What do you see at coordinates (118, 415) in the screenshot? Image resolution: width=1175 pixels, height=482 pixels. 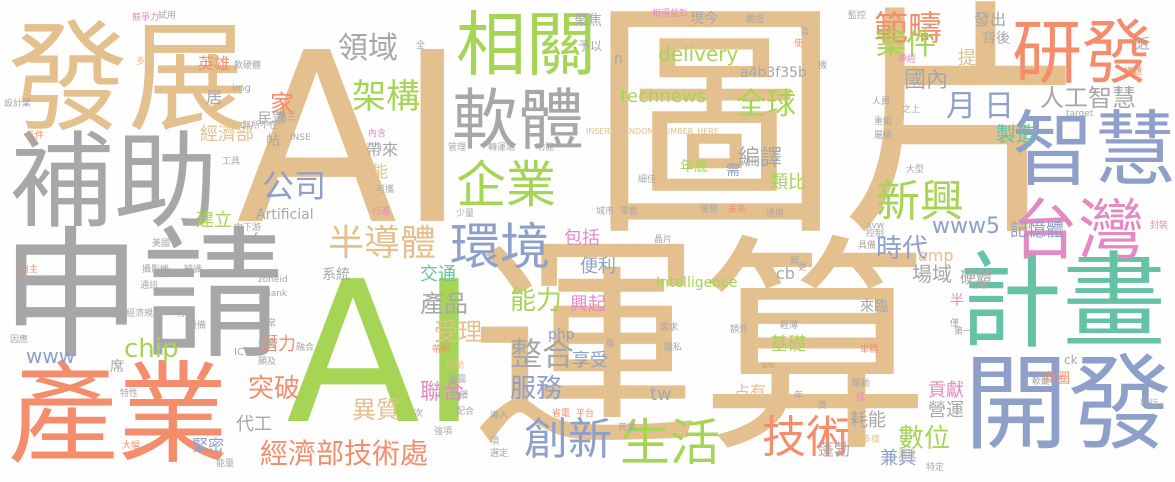 I see `cloud-word: 產業` at bounding box center [118, 415].